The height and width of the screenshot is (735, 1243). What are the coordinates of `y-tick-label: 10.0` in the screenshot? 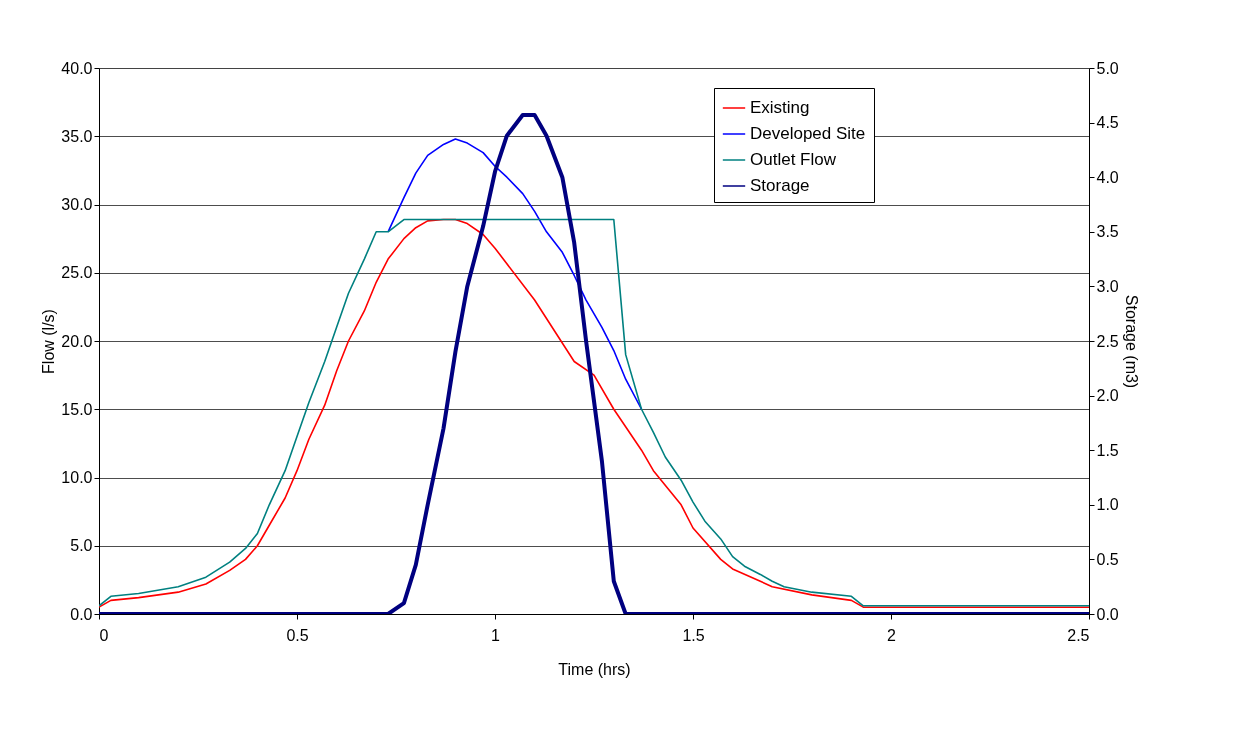 It's located at (77, 477).